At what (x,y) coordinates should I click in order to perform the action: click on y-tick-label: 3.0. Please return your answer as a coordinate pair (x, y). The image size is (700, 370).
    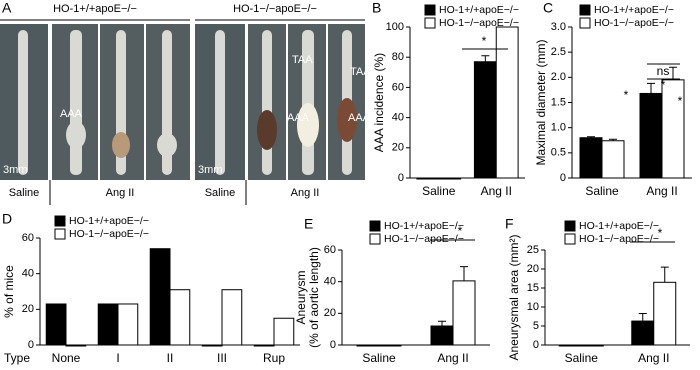
    Looking at the image, I should click on (558, 27).